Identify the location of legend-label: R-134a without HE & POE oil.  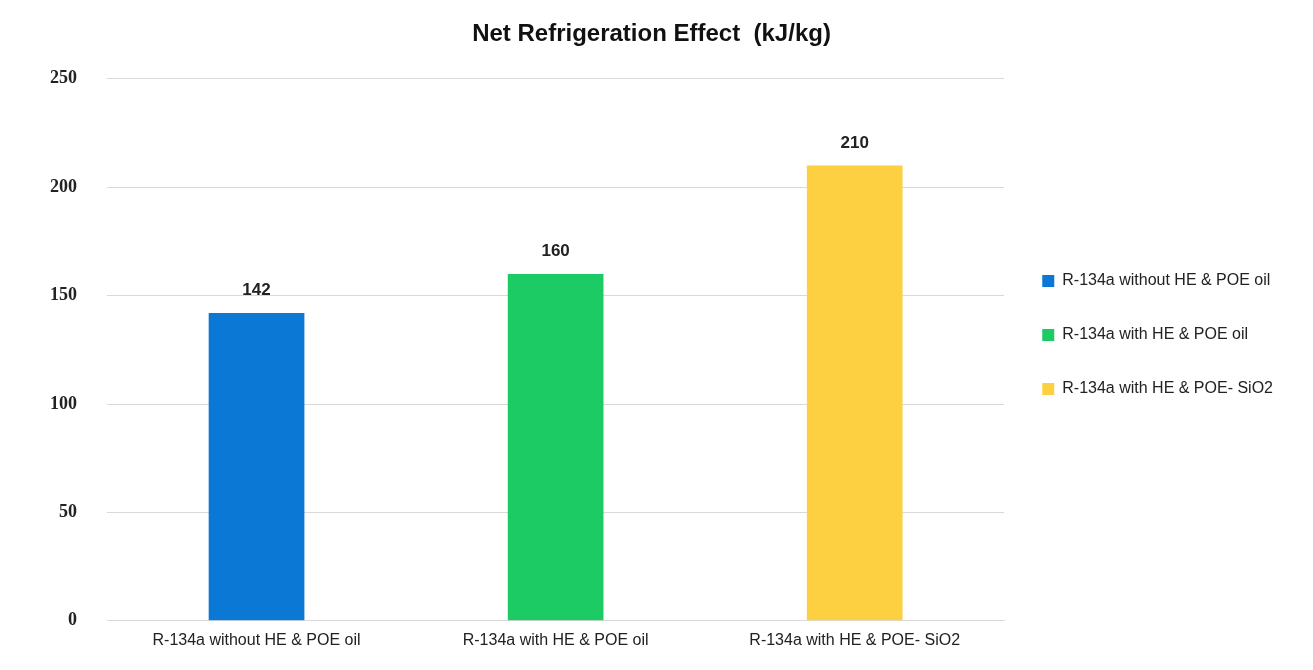
(1166, 280).